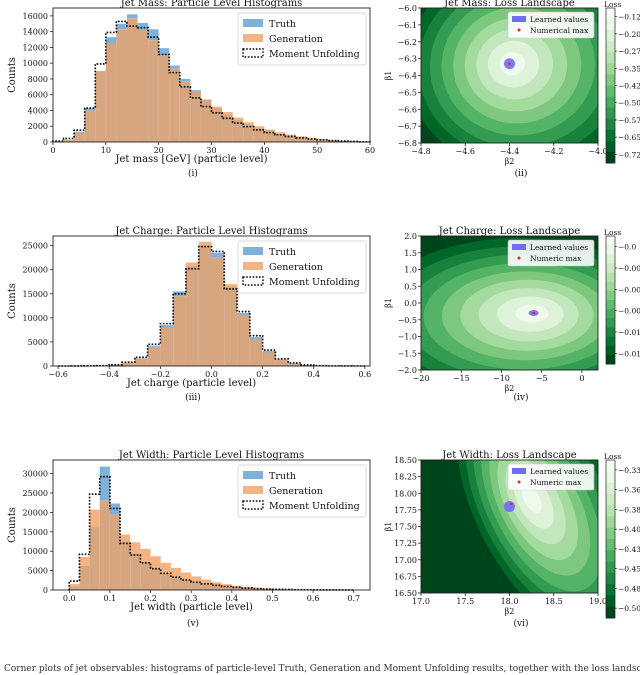  What do you see at coordinates (211, 455) in the screenshot?
I see `chart-title: Jet Width: Particle Level Histograms` at bounding box center [211, 455].